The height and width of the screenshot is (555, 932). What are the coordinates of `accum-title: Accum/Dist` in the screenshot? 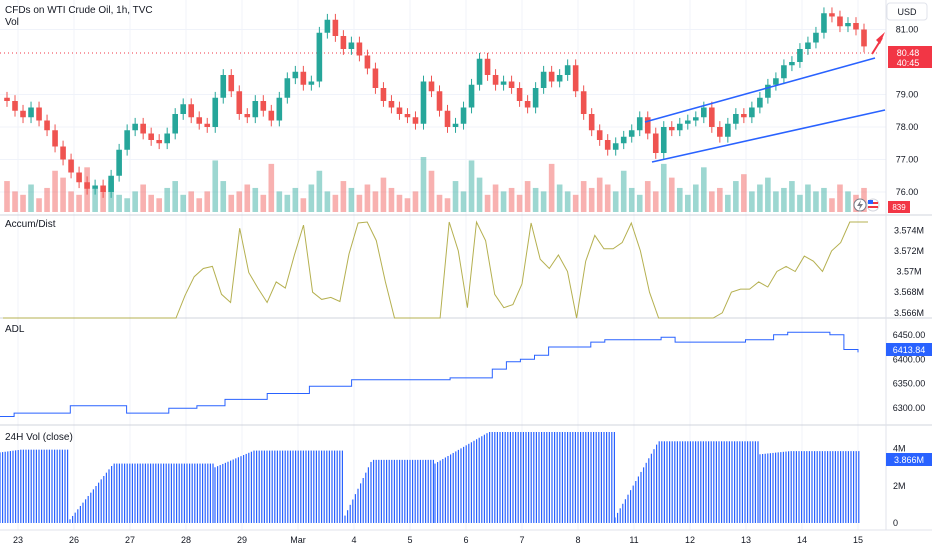 It's located at (30, 224).